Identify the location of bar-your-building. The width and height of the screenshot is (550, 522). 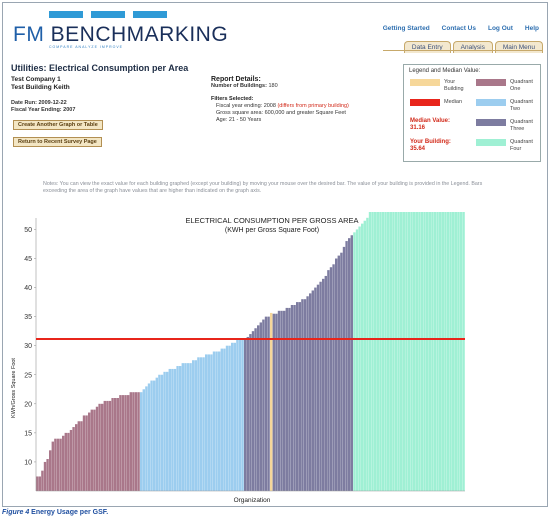
(271, 401).